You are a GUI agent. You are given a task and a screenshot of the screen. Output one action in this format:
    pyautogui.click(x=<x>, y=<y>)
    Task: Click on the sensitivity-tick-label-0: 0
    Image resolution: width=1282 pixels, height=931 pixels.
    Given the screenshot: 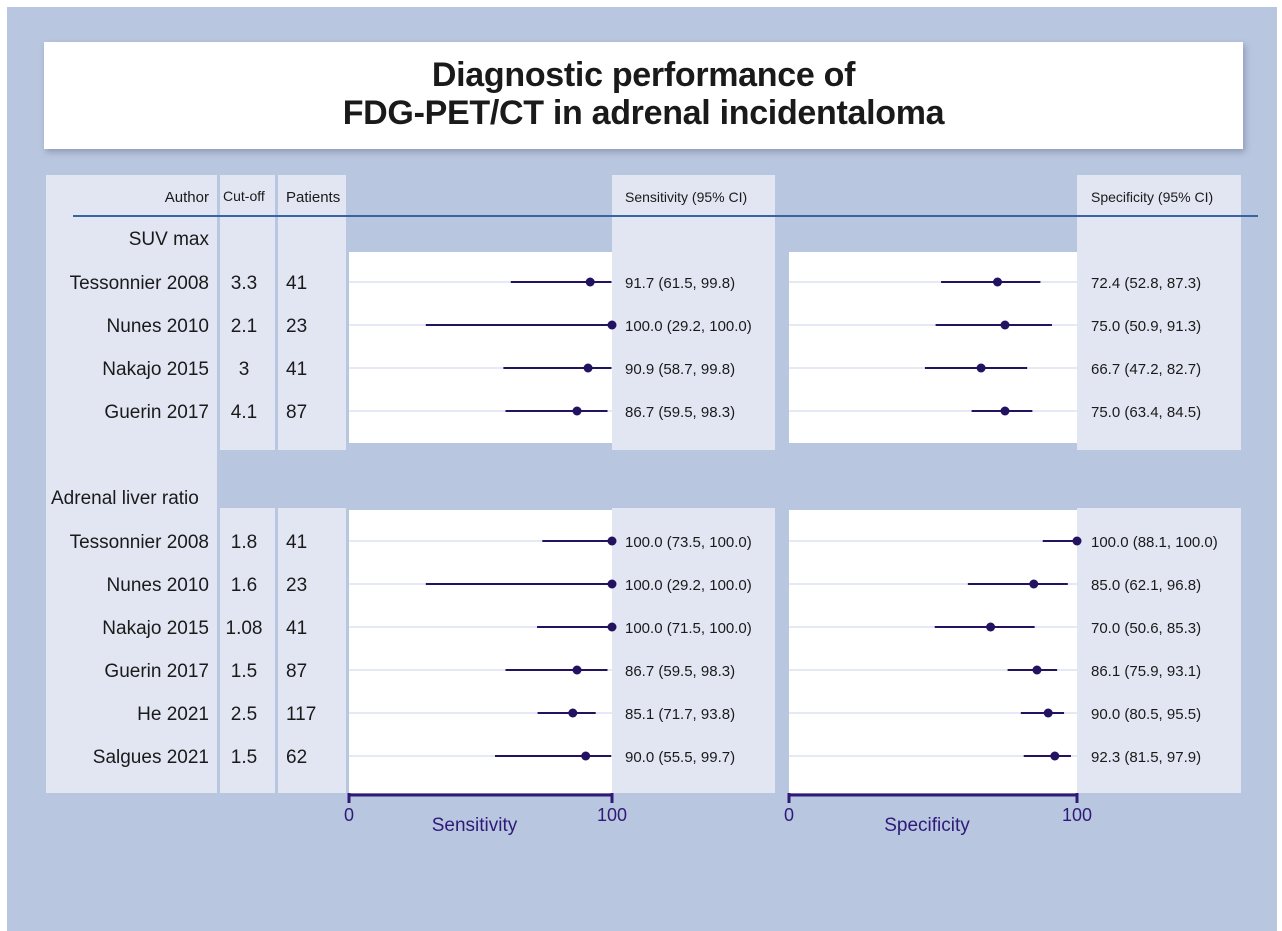 What is the action you would take?
    pyautogui.click(x=349, y=815)
    